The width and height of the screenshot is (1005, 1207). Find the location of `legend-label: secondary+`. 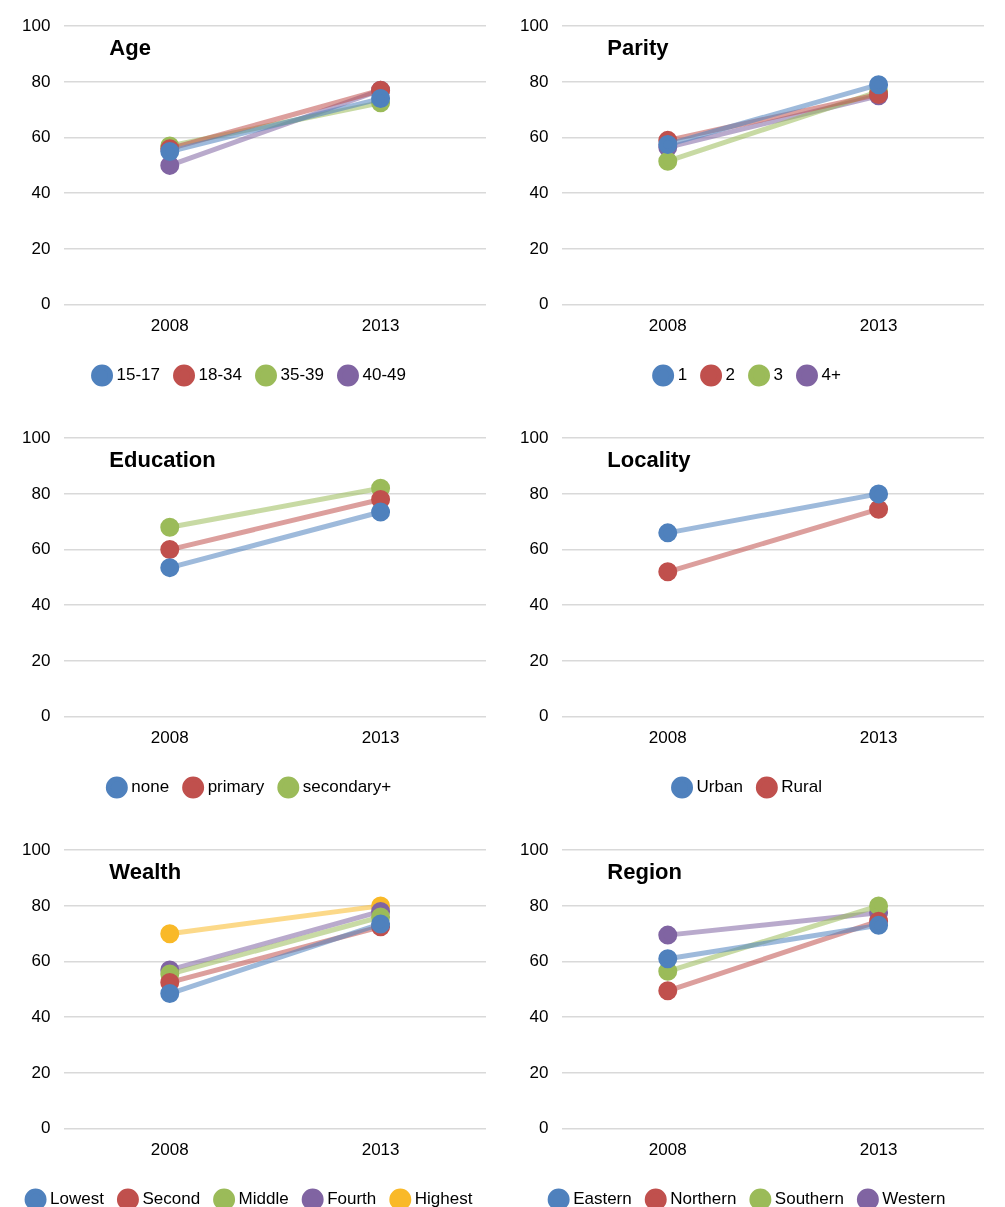

legend-label: secondary+ is located at coordinates (347, 787).